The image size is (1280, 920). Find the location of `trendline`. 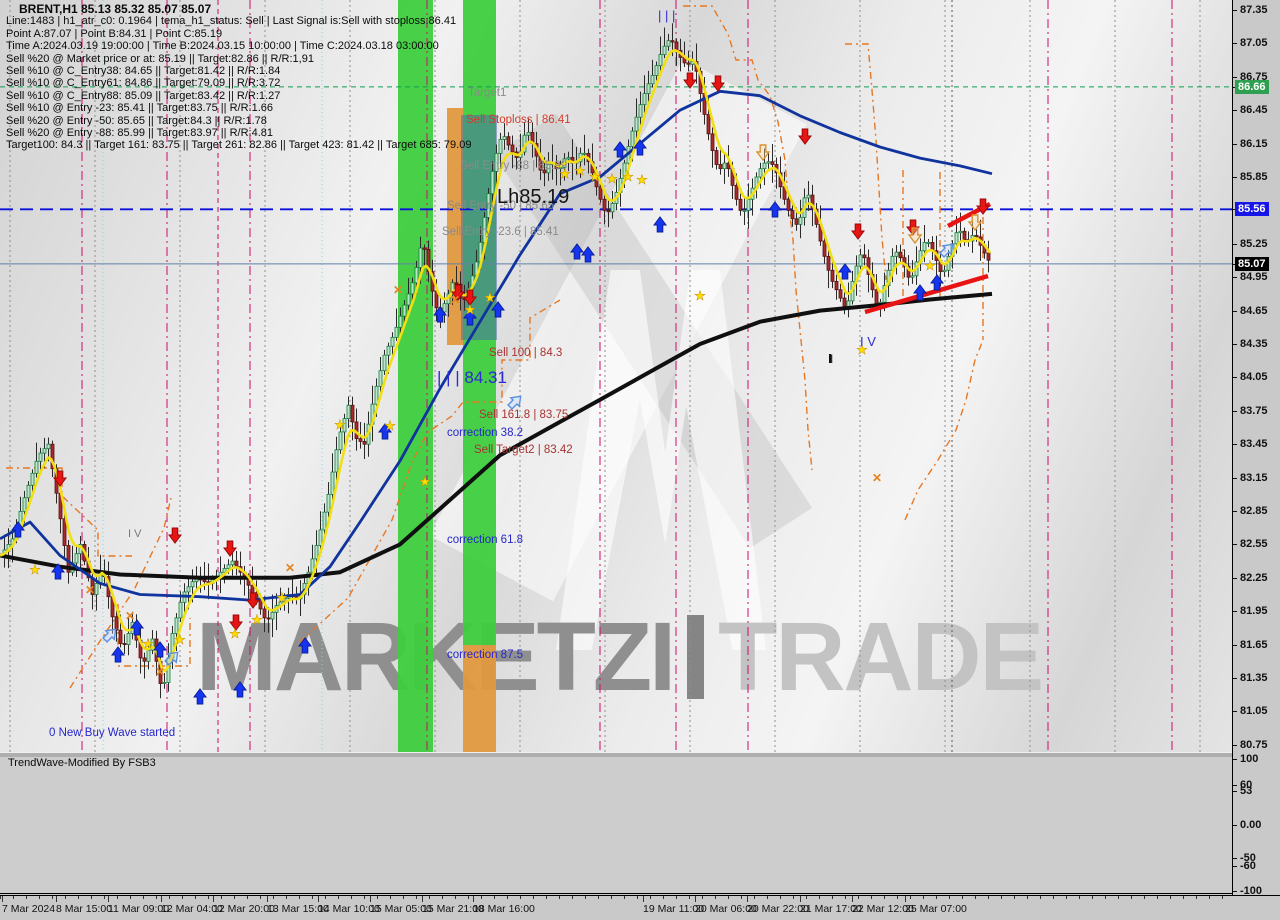

trendline is located at coordinates (926, 294).